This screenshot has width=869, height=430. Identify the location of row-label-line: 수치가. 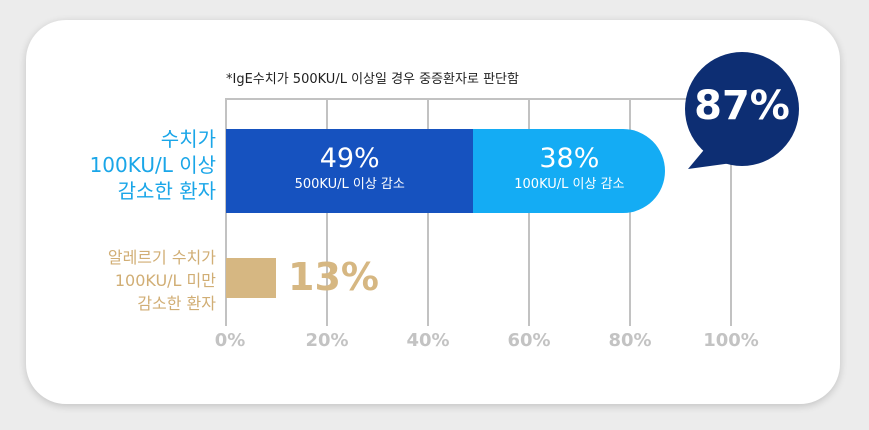
(188, 139).